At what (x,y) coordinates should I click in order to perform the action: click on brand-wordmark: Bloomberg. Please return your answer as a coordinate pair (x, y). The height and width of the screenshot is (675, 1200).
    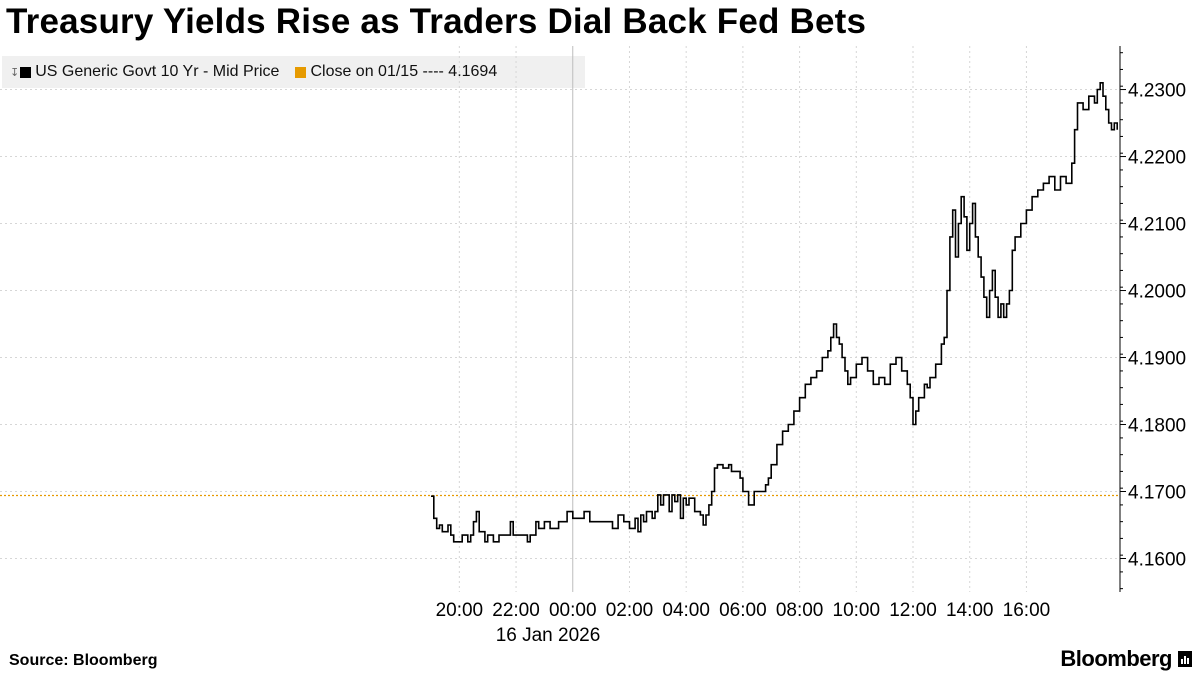
    Looking at the image, I should click on (1116, 658).